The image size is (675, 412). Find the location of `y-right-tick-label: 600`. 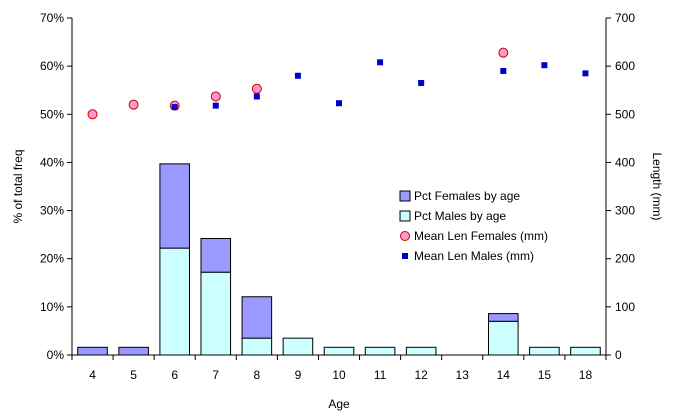

y-right-tick-label: 600 is located at coordinates (625, 66).